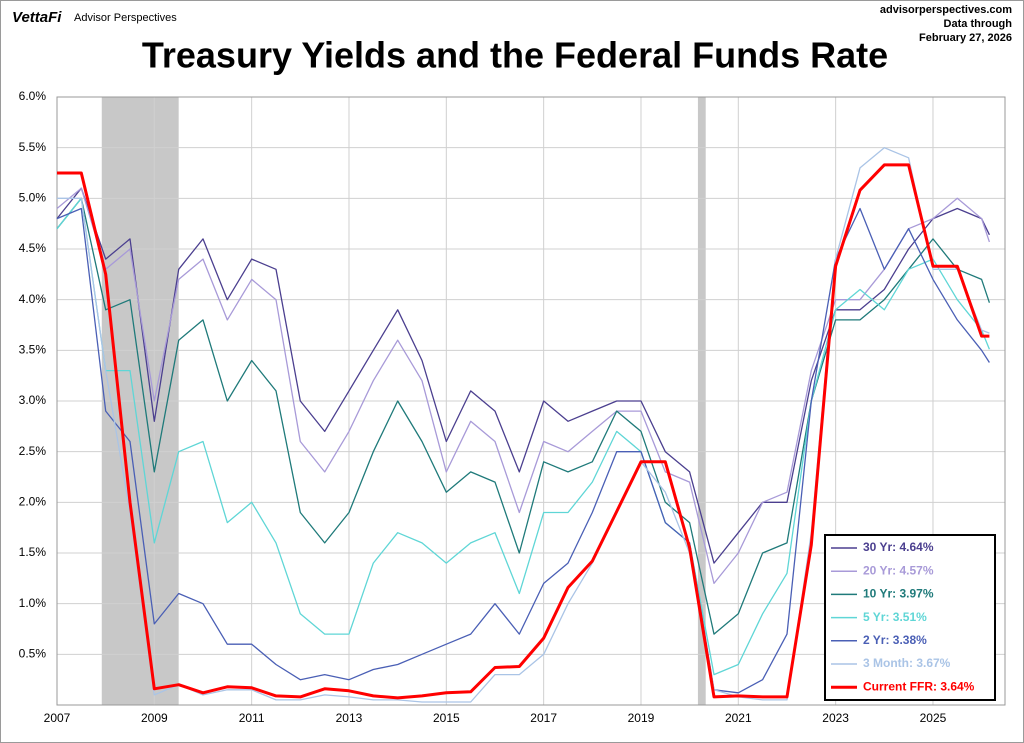 Image resolution: width=1024 pixels, height=743 pixels. What do you see at coordinates (898, 570) in the screenshot?
I see `legend-label: 20 Yr: 4.57%` at bounding box center [898, 570].